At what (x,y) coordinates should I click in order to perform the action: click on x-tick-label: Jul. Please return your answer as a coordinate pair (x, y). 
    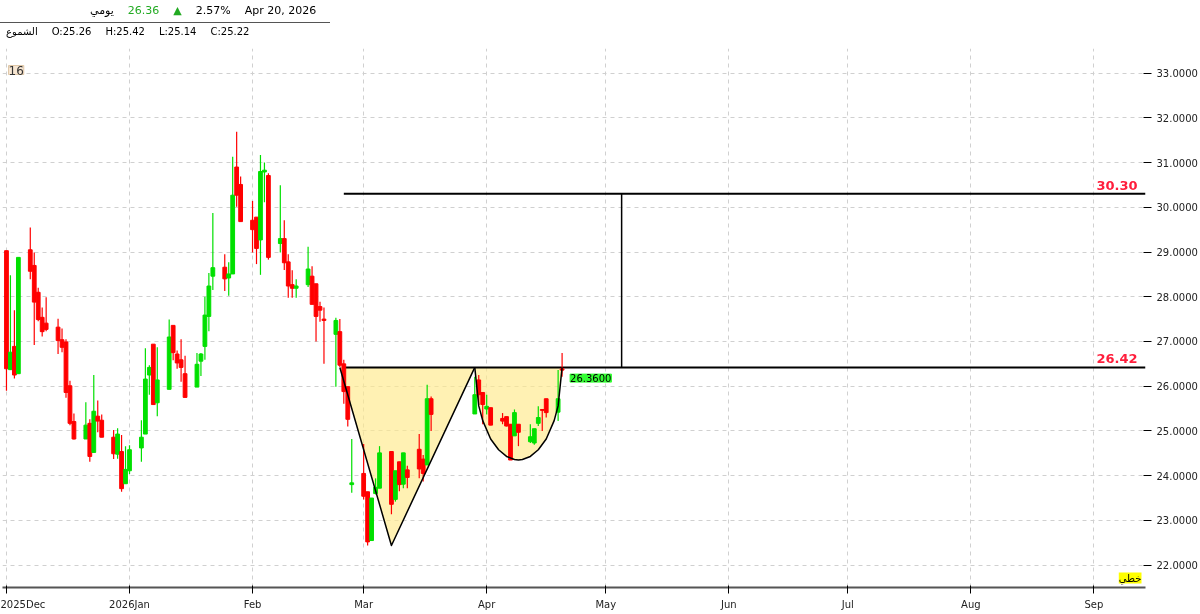
    Looking at the image, I should click on (847, 604).